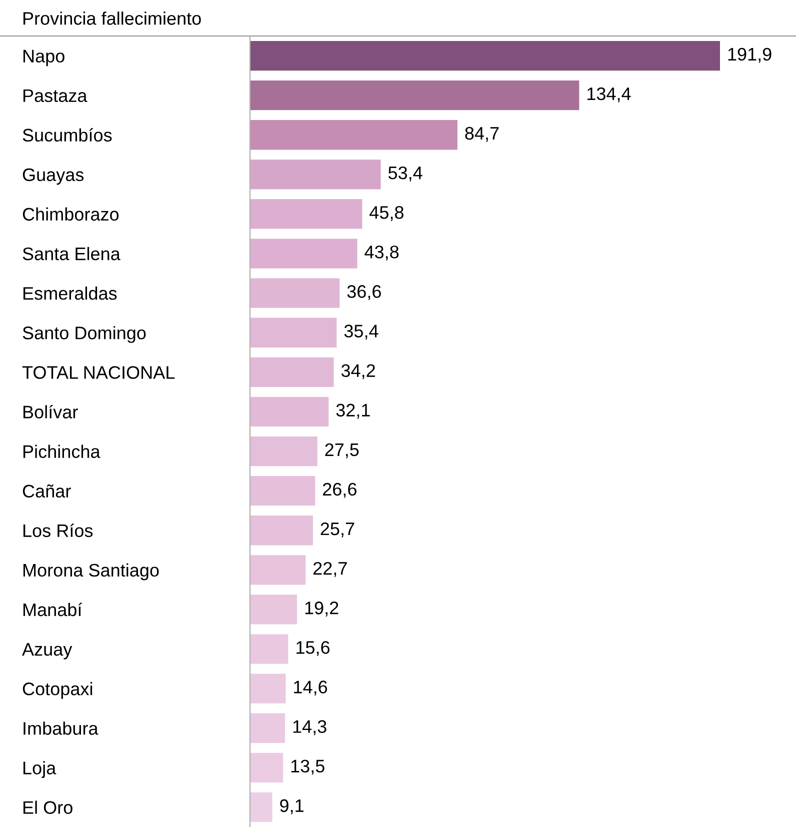  What do you see at coordinates (311, 688) in the screenshot?
I see `data-label: 14,6` at bounding box center [311, 688].